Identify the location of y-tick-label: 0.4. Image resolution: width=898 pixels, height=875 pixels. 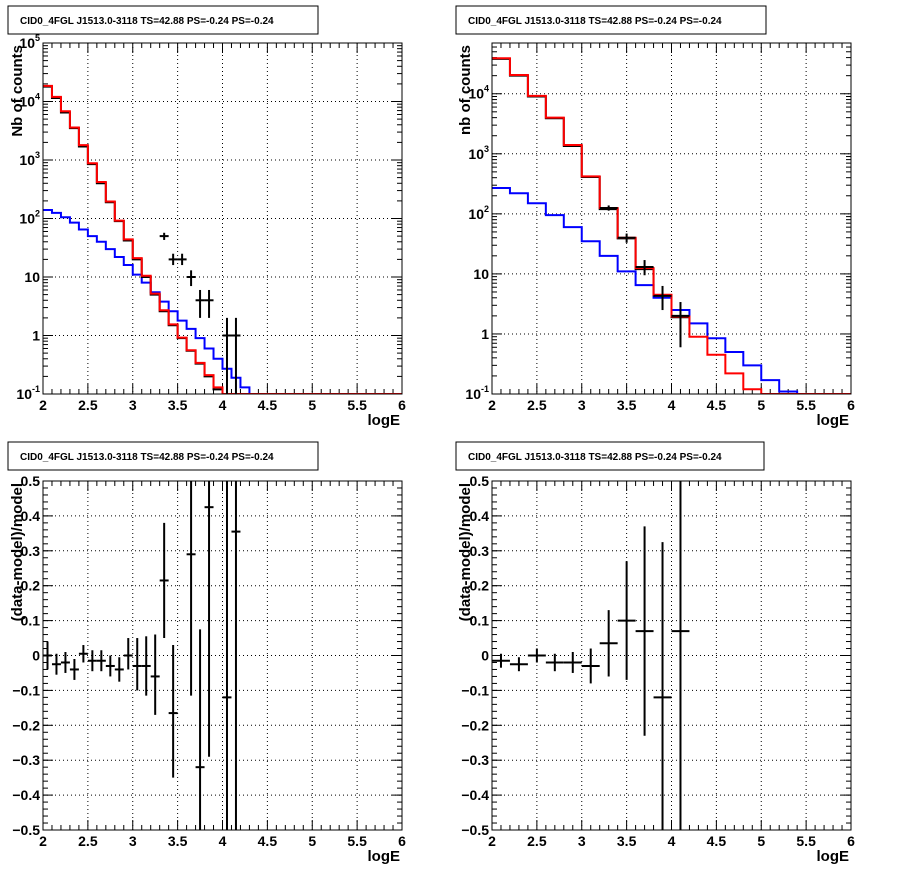
(31, 516).